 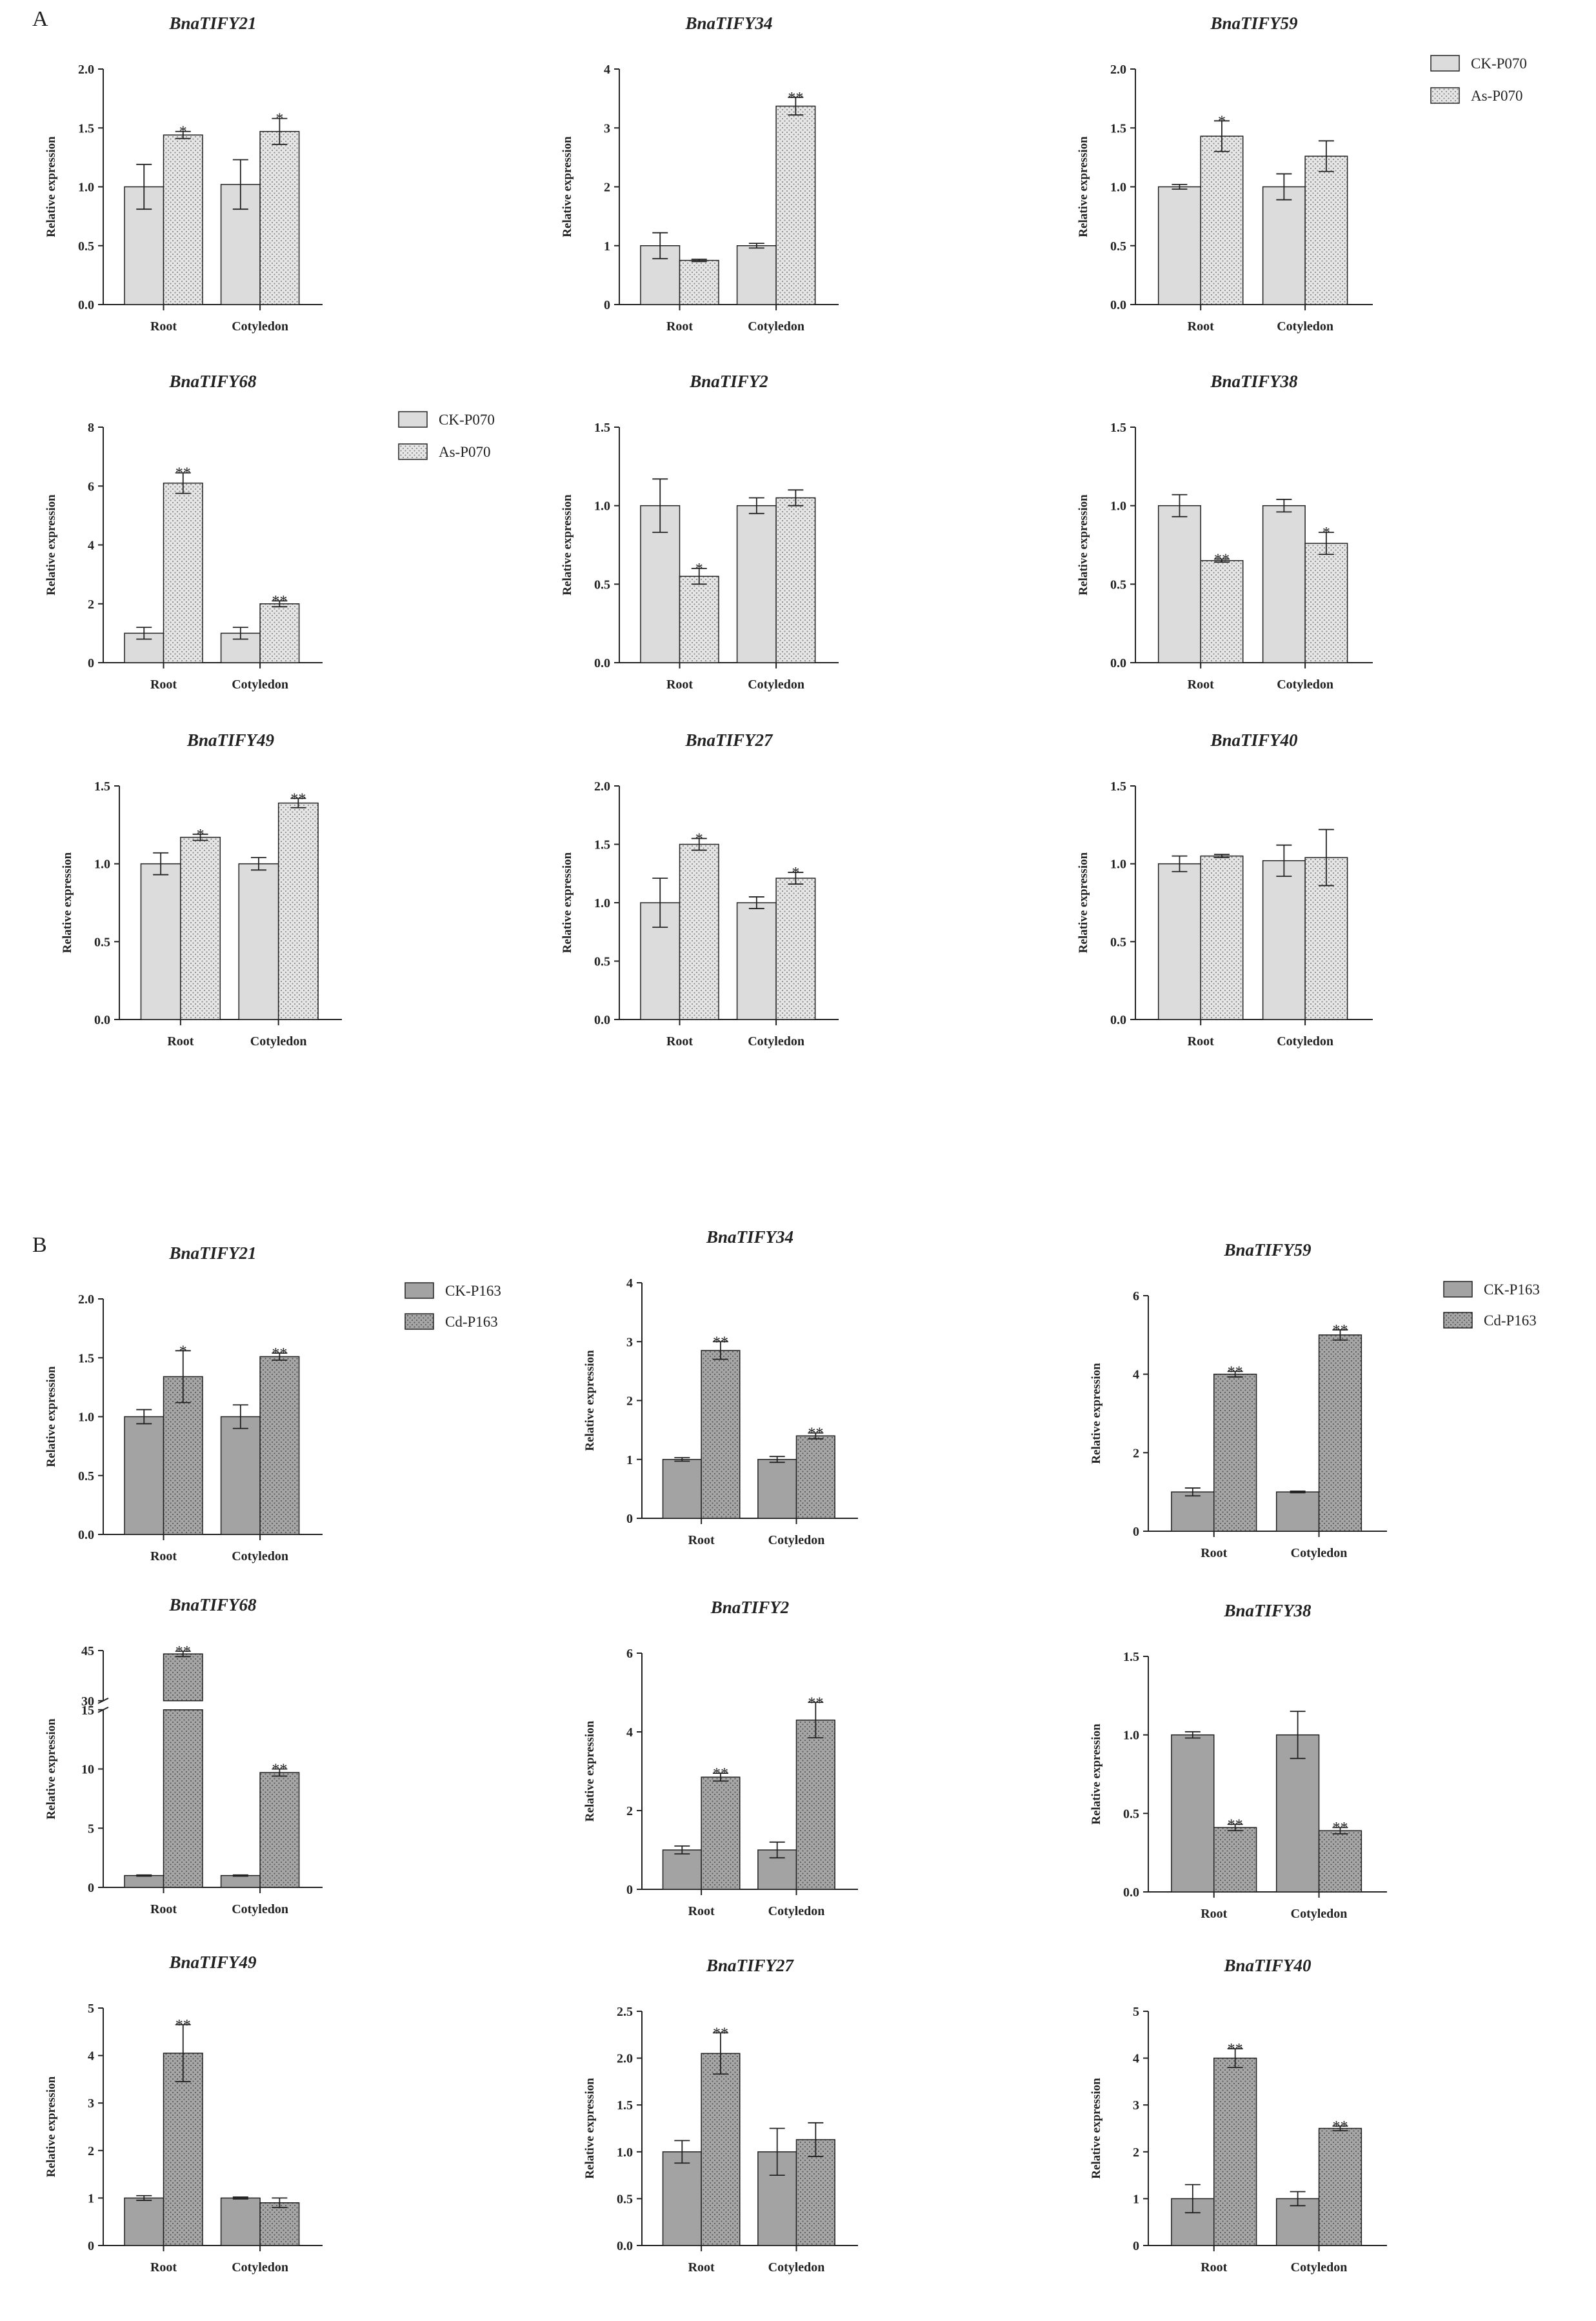 What do you see at coordinates (750, 1966) in the screenshot?
I see `chart-title: BnaTIFY27` at bounding box center [750, 1966].